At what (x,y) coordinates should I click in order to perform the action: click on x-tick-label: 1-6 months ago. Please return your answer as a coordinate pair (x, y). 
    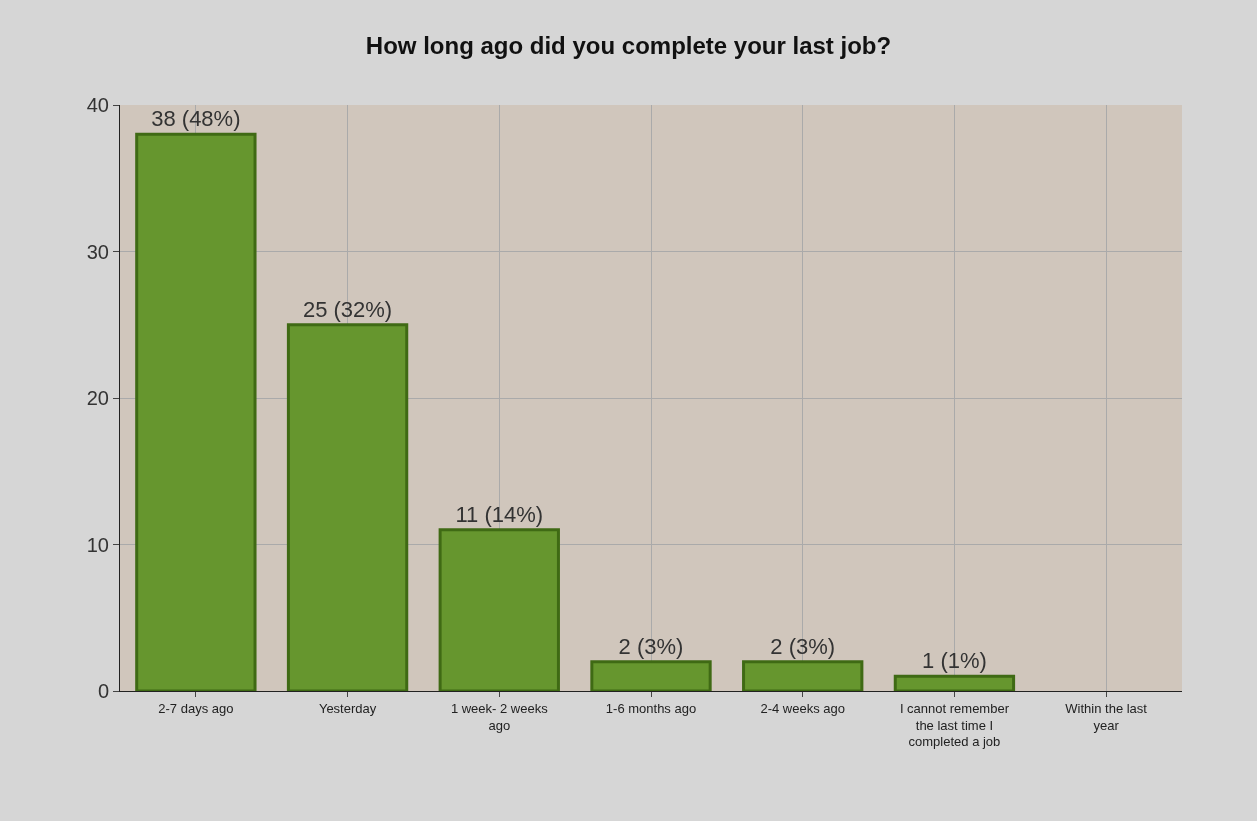
    Looking at the image, I should click on (651, 708).